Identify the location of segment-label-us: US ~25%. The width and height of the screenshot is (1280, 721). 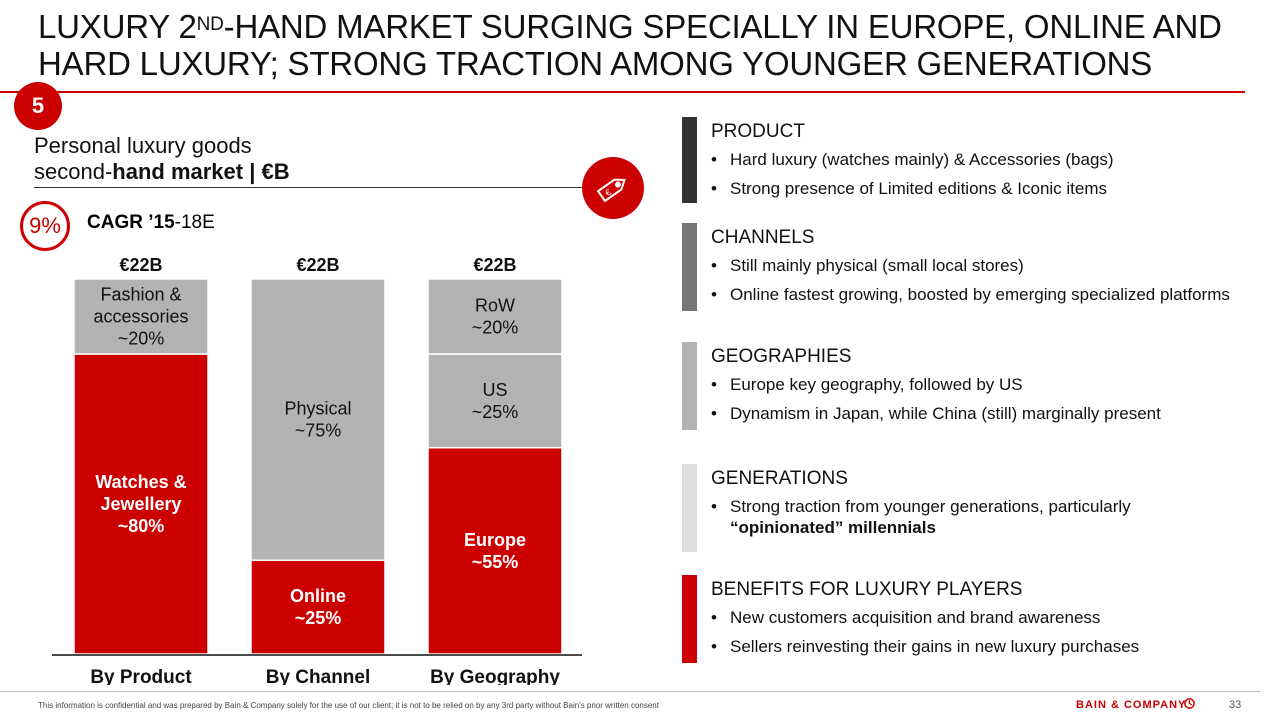
(495, 401).